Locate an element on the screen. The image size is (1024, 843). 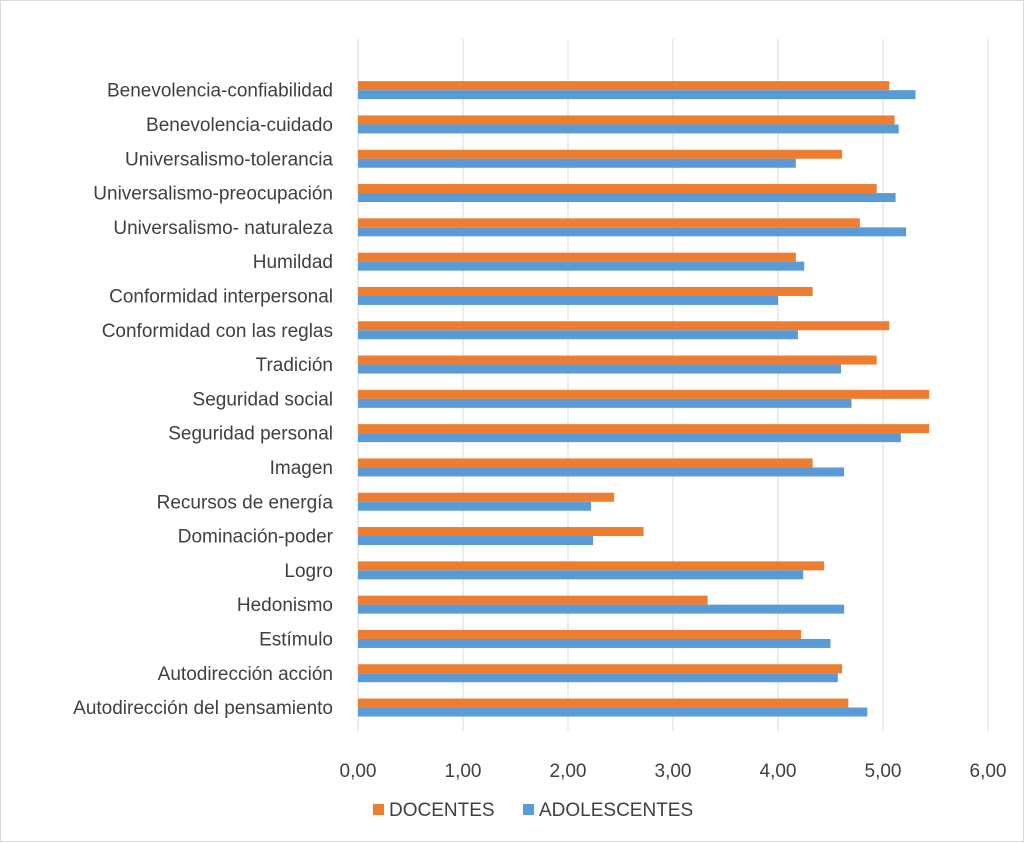
category-label: Dominación-poder is located at coordinates (256, 537).